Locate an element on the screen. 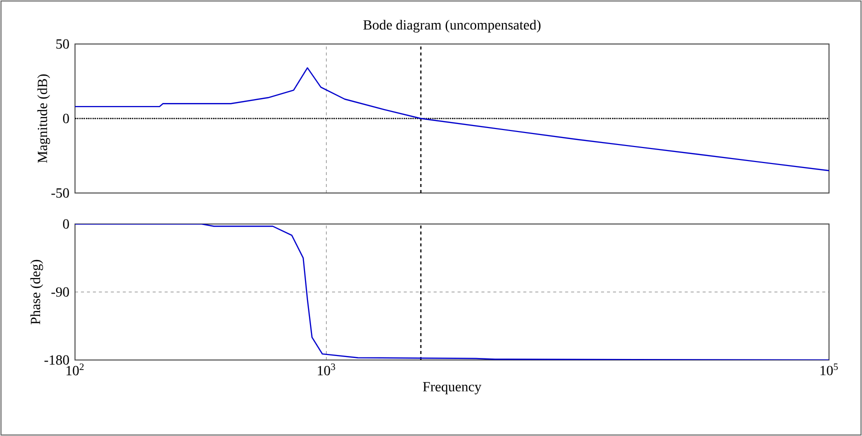 Image resolution: width=862 pixels, height=436 pixels. x-tick-label: 10$^{2}$ is located at coordinates (75, 370).